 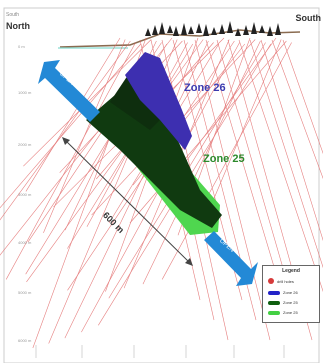 I want to click on open-arrow-lower, so click(x=231, y=258).